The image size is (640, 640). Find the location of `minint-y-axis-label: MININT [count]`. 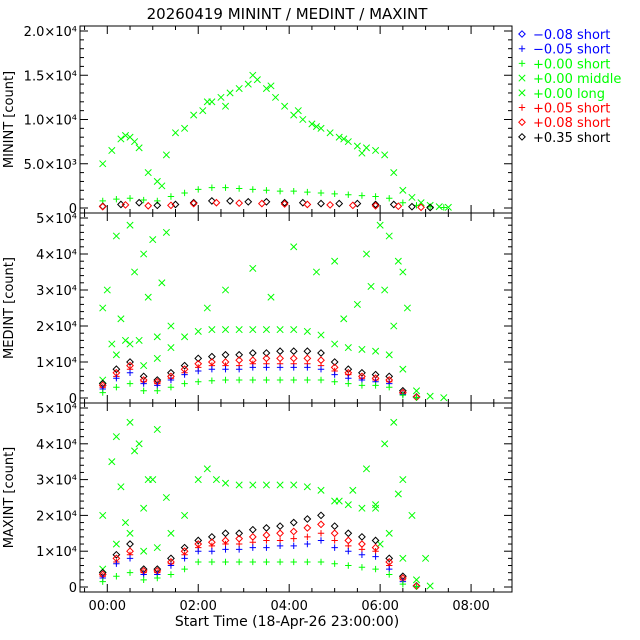

minint-y-axis-label: MININT [count] is located at coordinates (9, 119).